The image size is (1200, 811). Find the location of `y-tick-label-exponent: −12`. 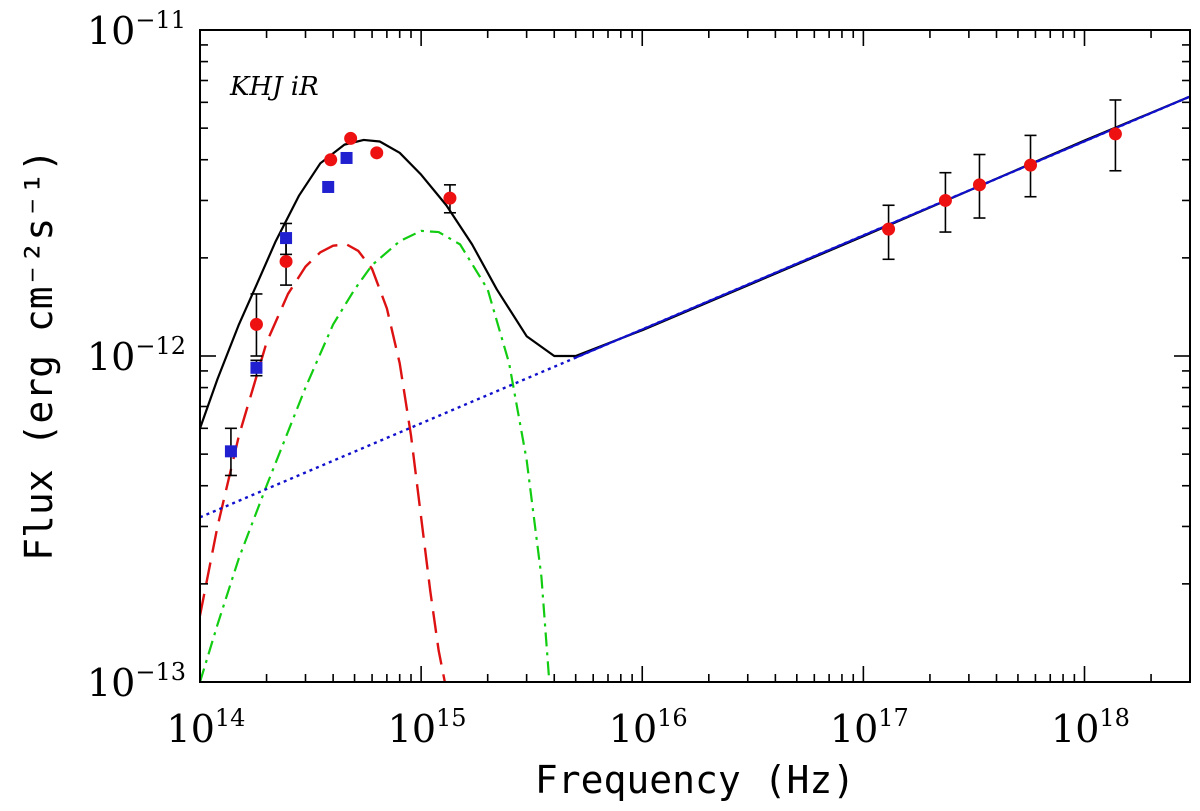

y-tick-label-exponent: −12 is located at coordinates (160, 346).